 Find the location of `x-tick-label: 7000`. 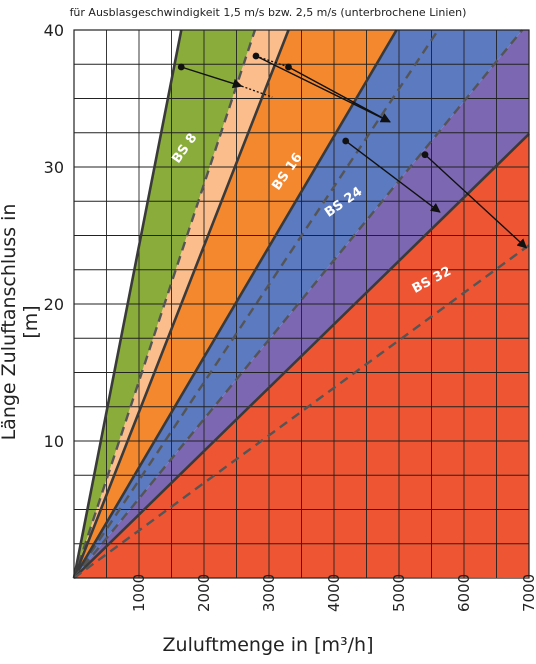

x-tick-label: 7000 is located at coordinates (528, 593).